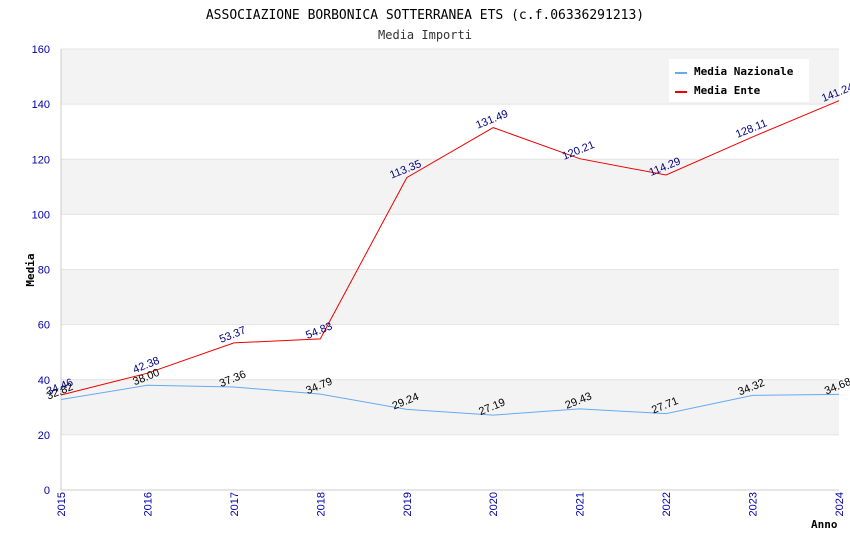  I want to click on y-tick-label: 80, so click(44, 271).